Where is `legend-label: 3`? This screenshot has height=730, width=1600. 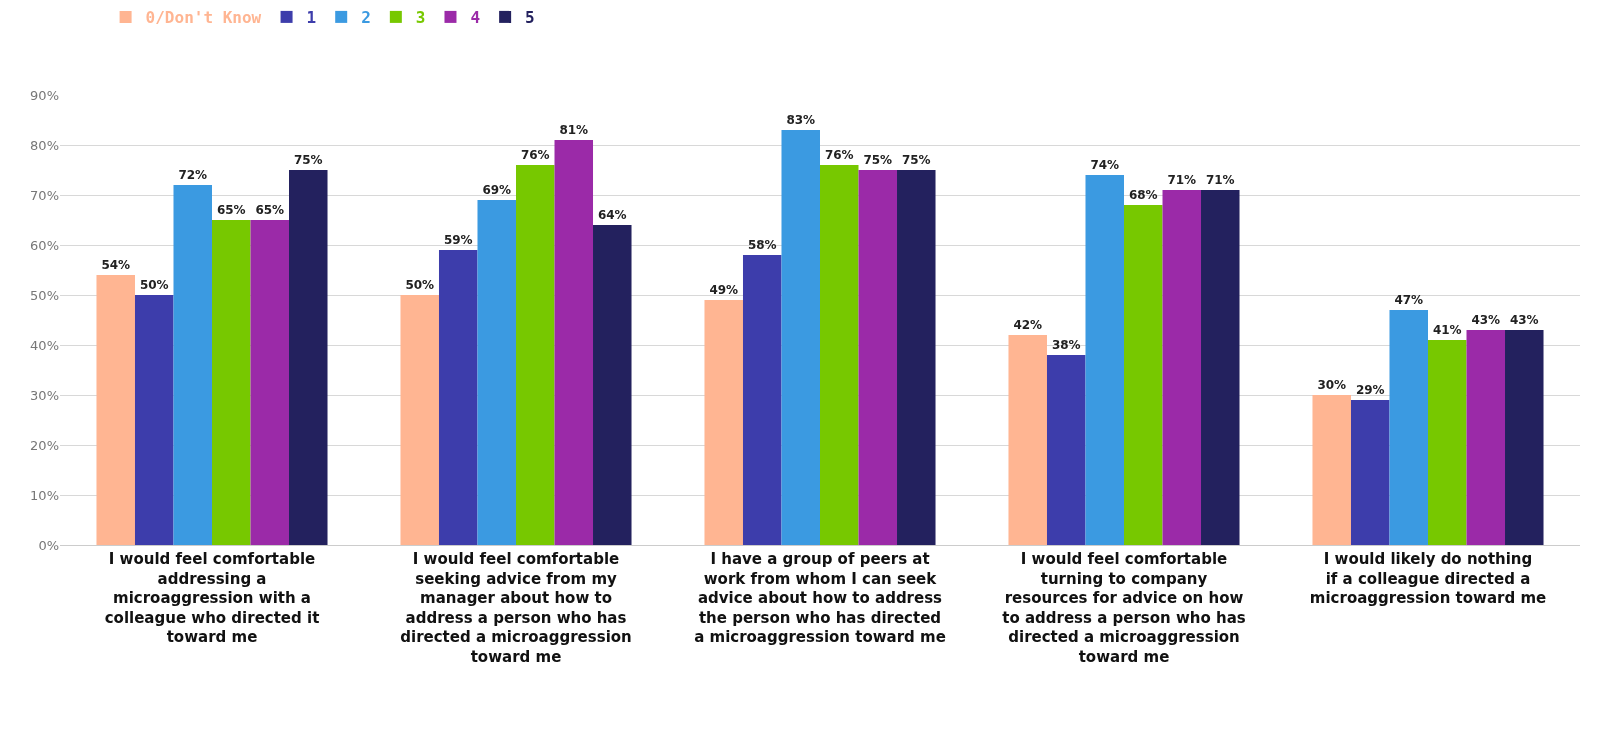
legend-label: 3 is located at coordinates (420, 18).